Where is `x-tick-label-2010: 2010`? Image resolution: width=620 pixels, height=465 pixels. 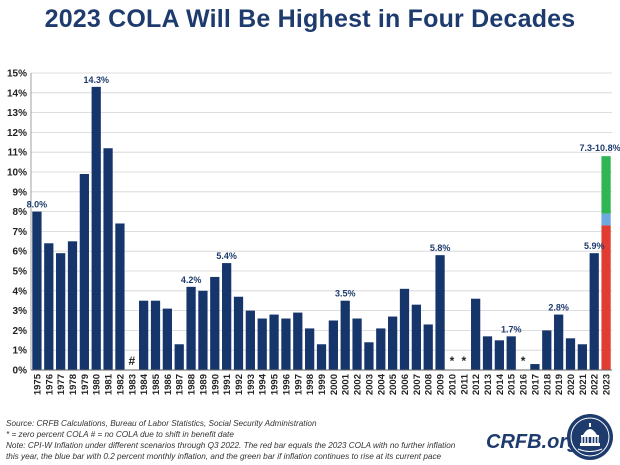
x-tick-label-2010: 2010 is located at coordinates (452, 384).